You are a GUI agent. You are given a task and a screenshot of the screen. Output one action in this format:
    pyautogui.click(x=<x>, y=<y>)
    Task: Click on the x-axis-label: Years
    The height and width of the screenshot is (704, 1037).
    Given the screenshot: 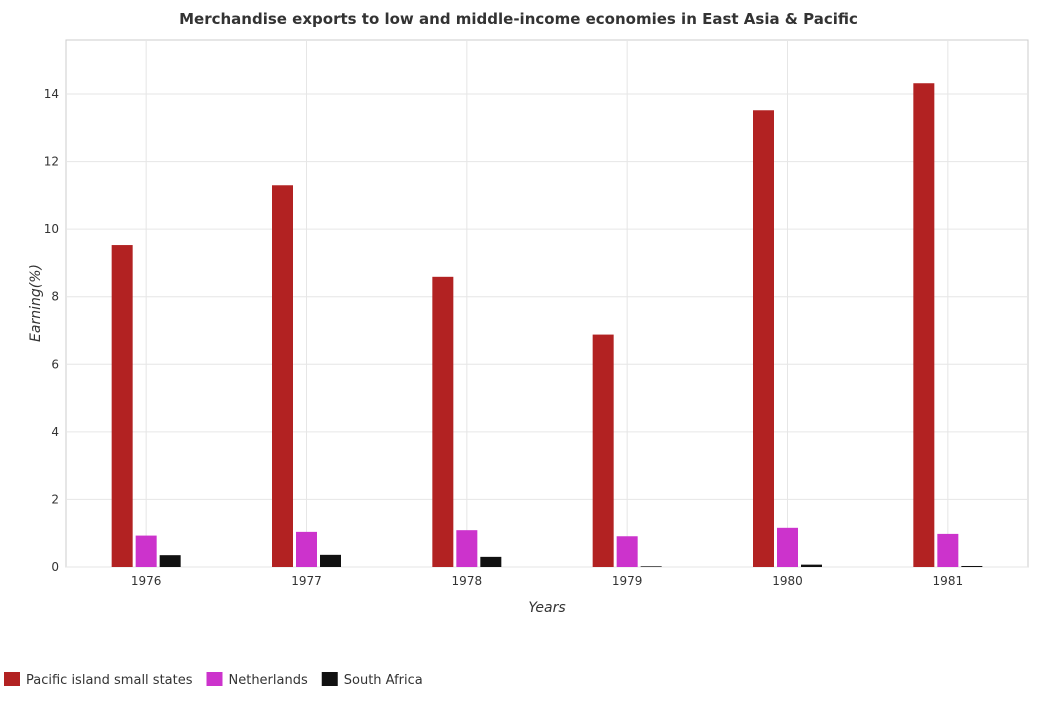 What is the action you would take?
    pyautogui.click(x=546, y=608)
    